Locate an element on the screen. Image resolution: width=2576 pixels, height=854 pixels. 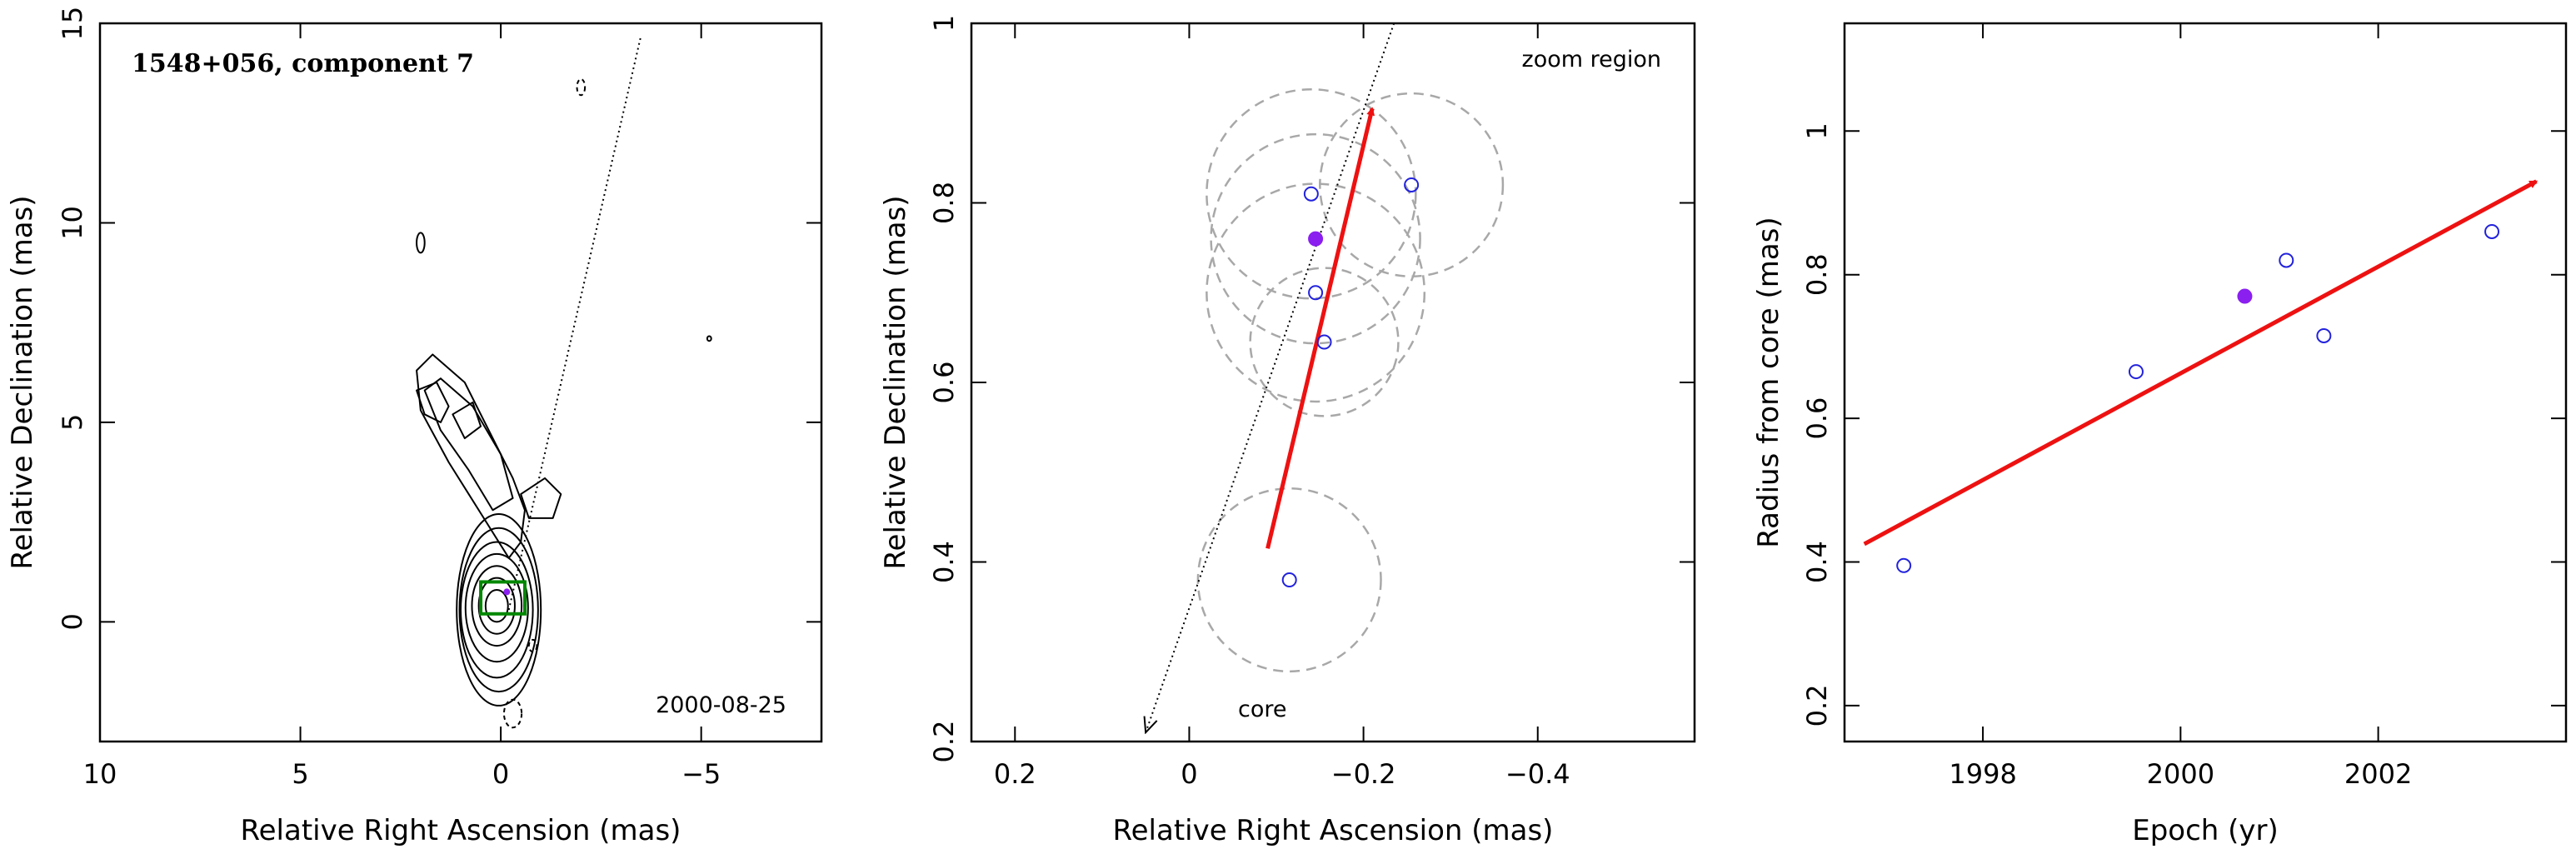
trajectory-line is located at coordinates (574, 323).